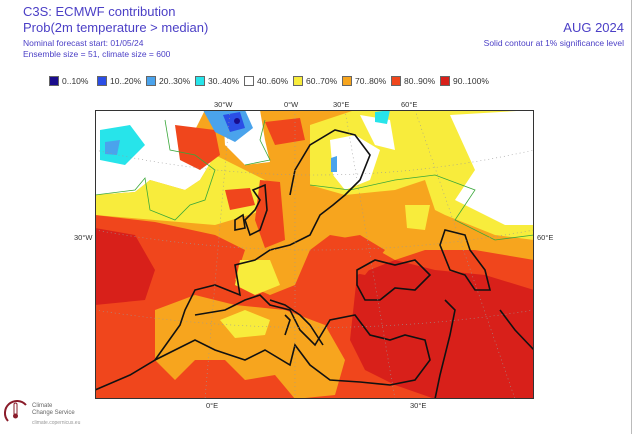 The width and height of the screenshot is (637, 434). What do you see at coordinates (471, 81) in the screenshot?
I see `legend-label: 90..100%` at bounding box center [471, 81].